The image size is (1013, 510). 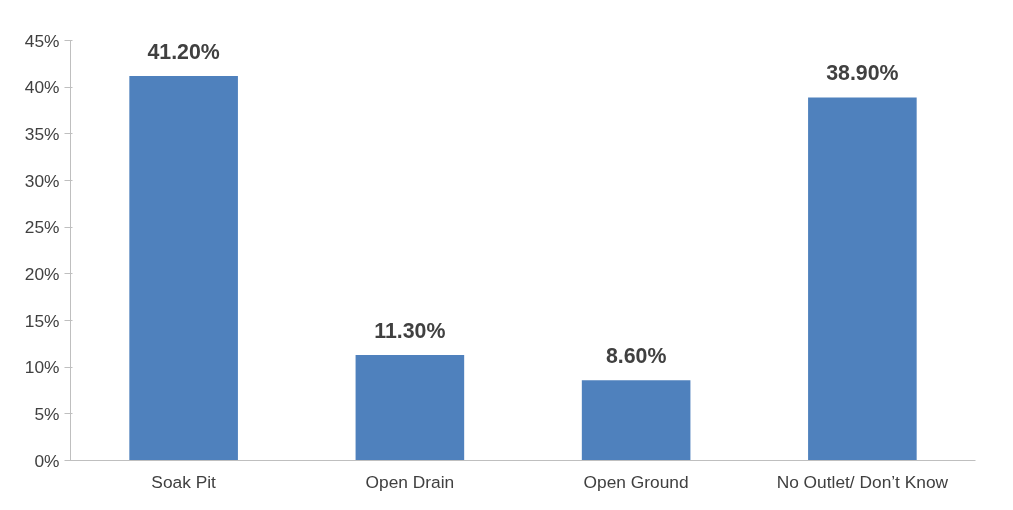 I want to click on data-label: 38.90%, so click(x=862, y=73).